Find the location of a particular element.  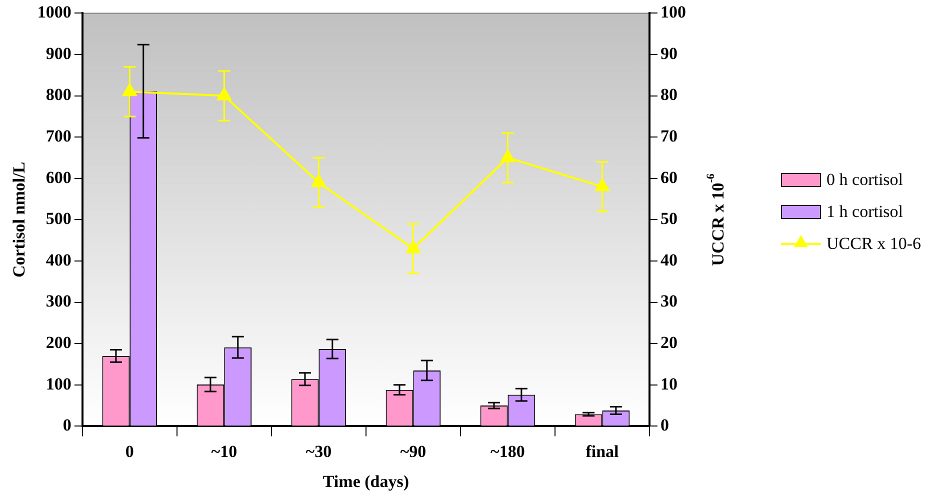

x-tick-label: final is located at coordinates (603, 451).